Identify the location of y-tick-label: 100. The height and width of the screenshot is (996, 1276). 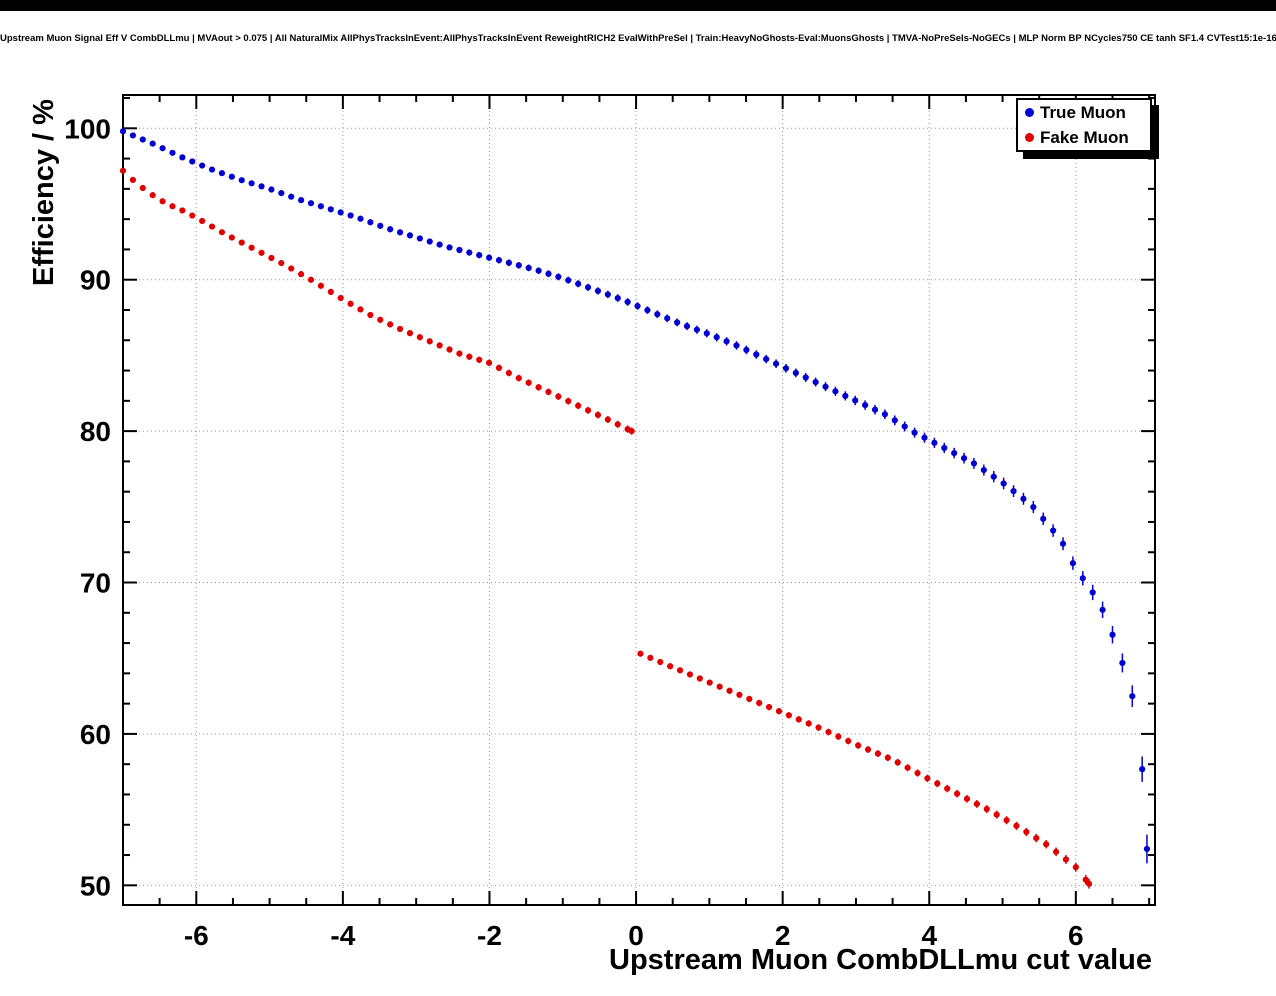
(87, 128).